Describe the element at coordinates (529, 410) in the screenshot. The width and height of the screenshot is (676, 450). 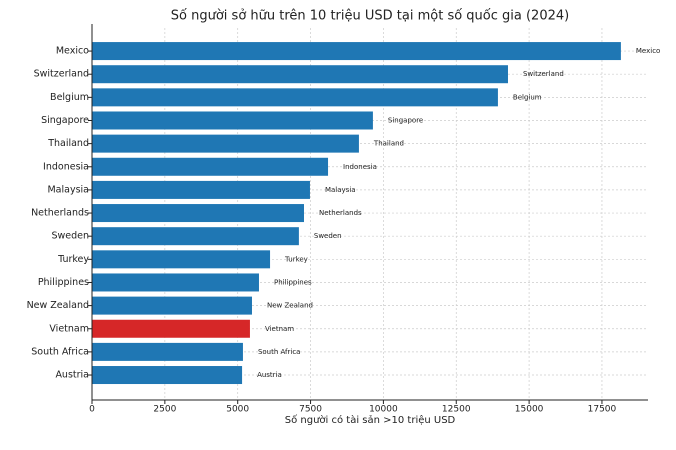
I see `x-tick-label: 15000` at that location.